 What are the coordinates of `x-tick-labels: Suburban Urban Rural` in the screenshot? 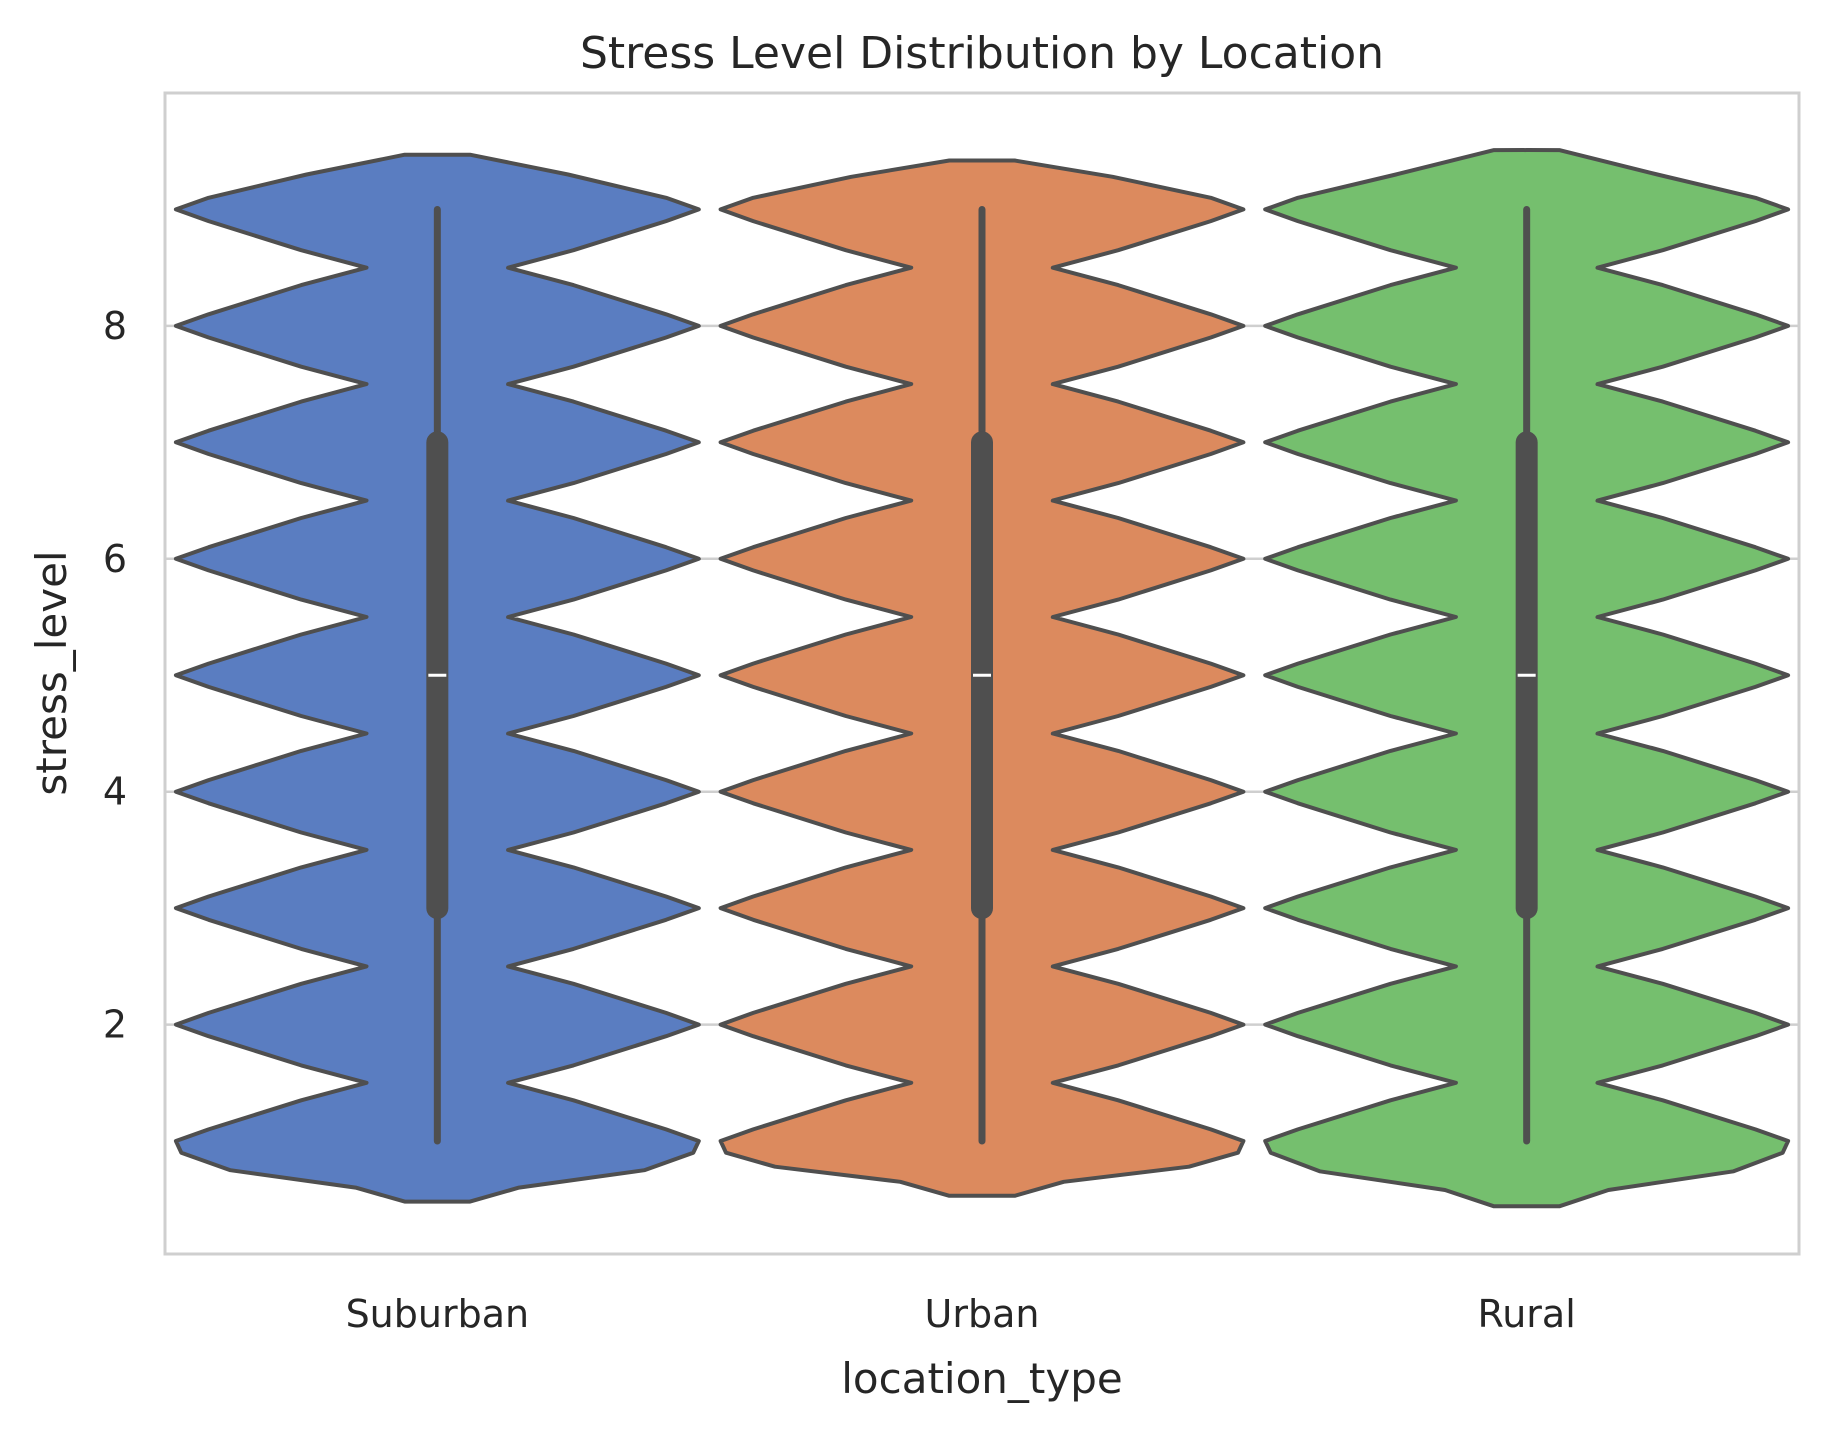 It's located at (961, 1314).